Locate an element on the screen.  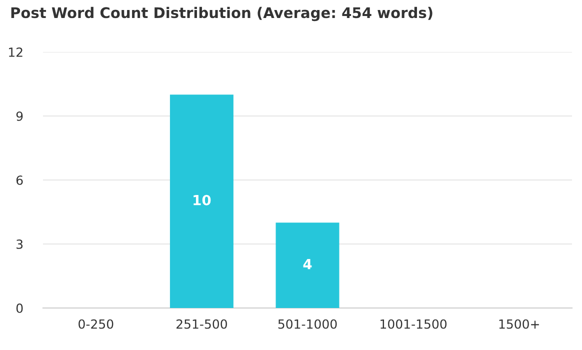
y-tick-label: 6 is located at coordinates (19, 180).